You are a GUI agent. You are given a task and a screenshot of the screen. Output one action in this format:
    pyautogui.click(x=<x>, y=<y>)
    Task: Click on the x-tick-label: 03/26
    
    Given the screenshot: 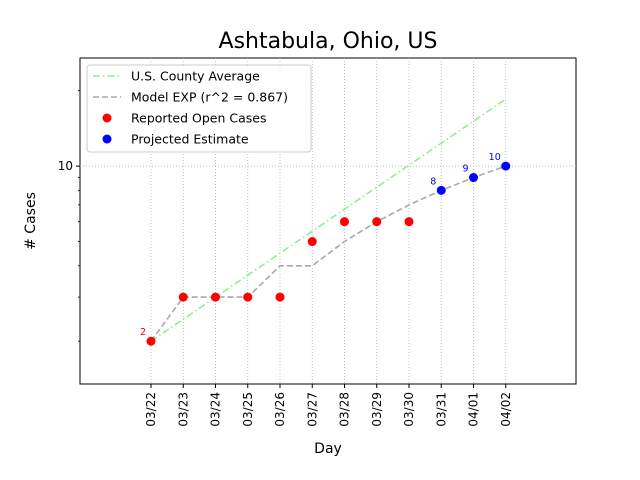 What is the action you would take?
    pyautogui.click(x=280, y=409)
    